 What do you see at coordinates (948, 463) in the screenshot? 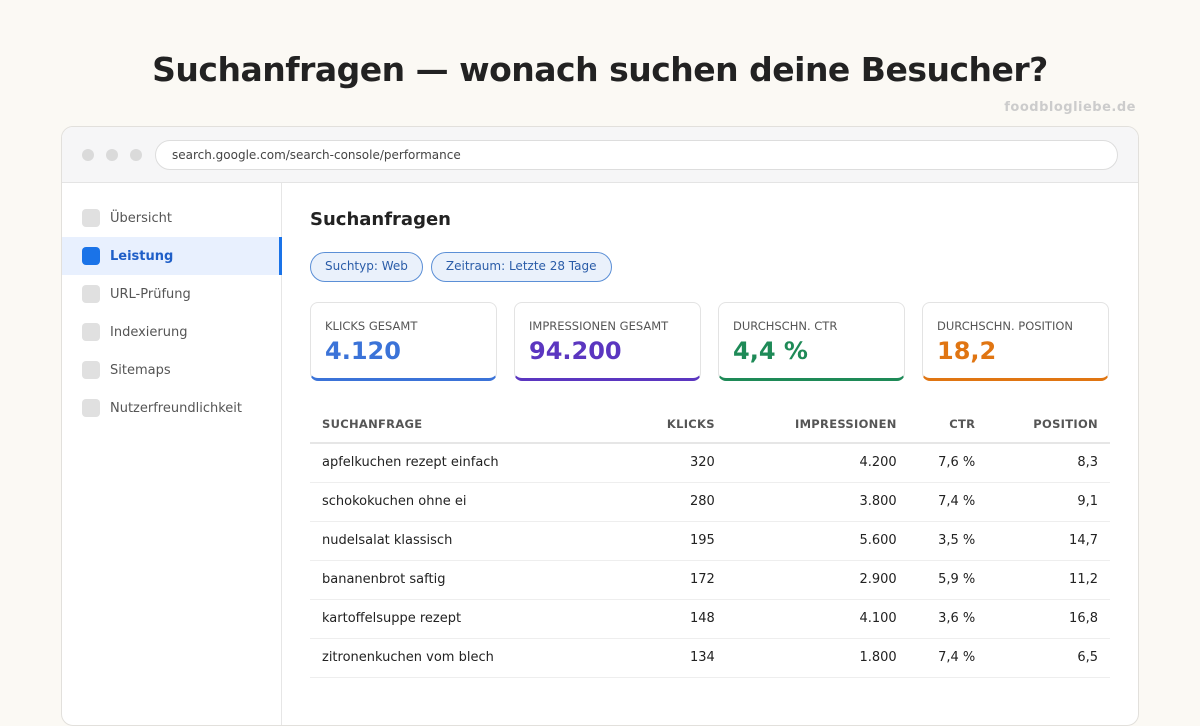
I see `table-cell: 7,6 %` at bounding box center [948, 463].